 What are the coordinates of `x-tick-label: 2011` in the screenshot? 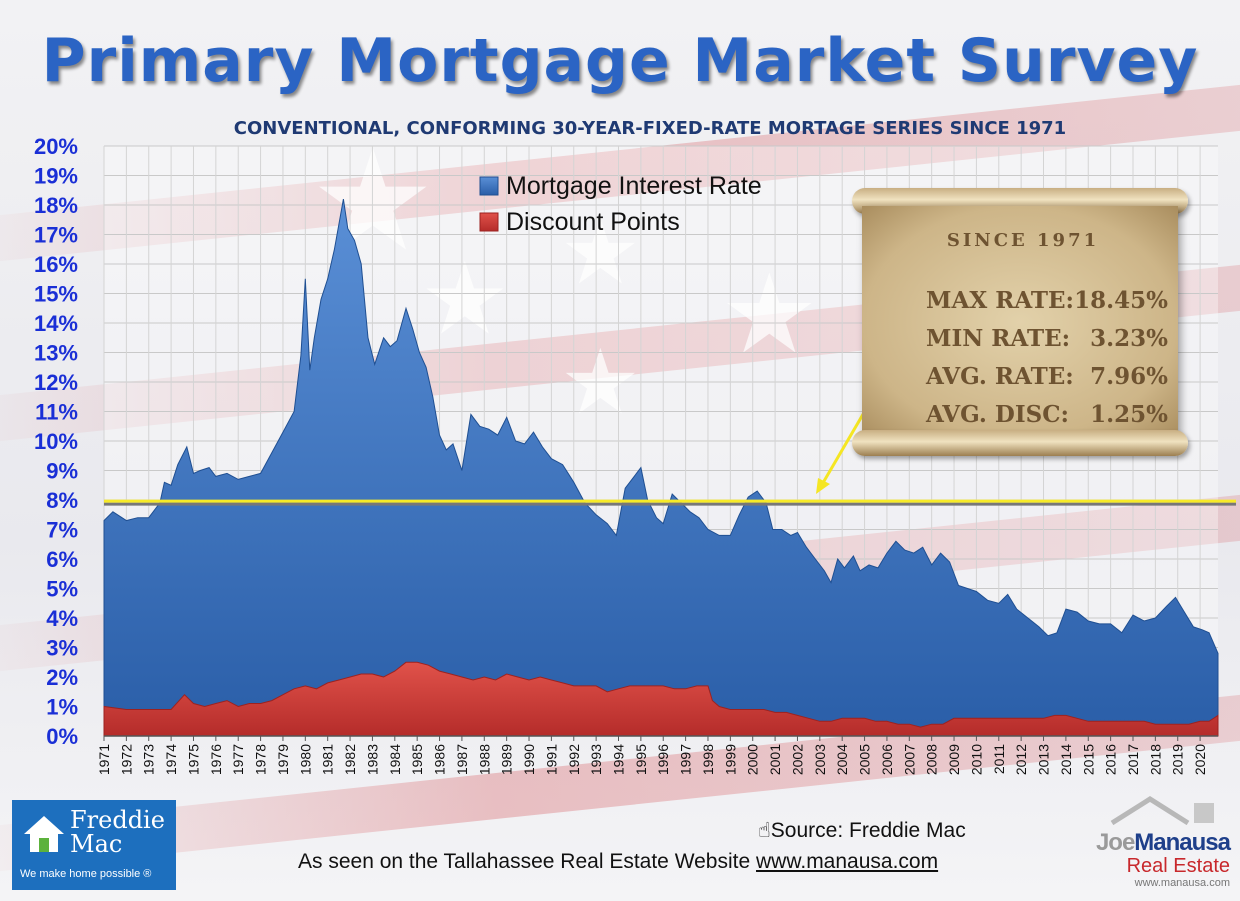 It's located at (999, 759).